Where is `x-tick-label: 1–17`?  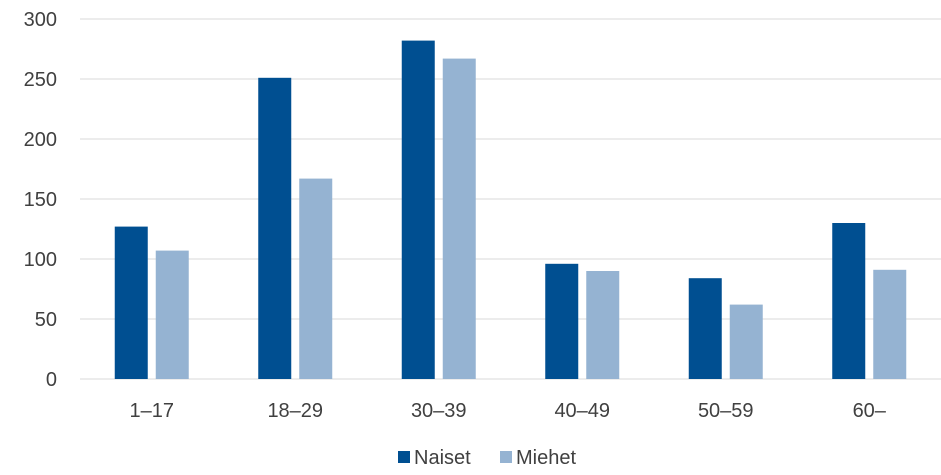 x-tick-label: 1–17 is located at coordinates (152, 411).